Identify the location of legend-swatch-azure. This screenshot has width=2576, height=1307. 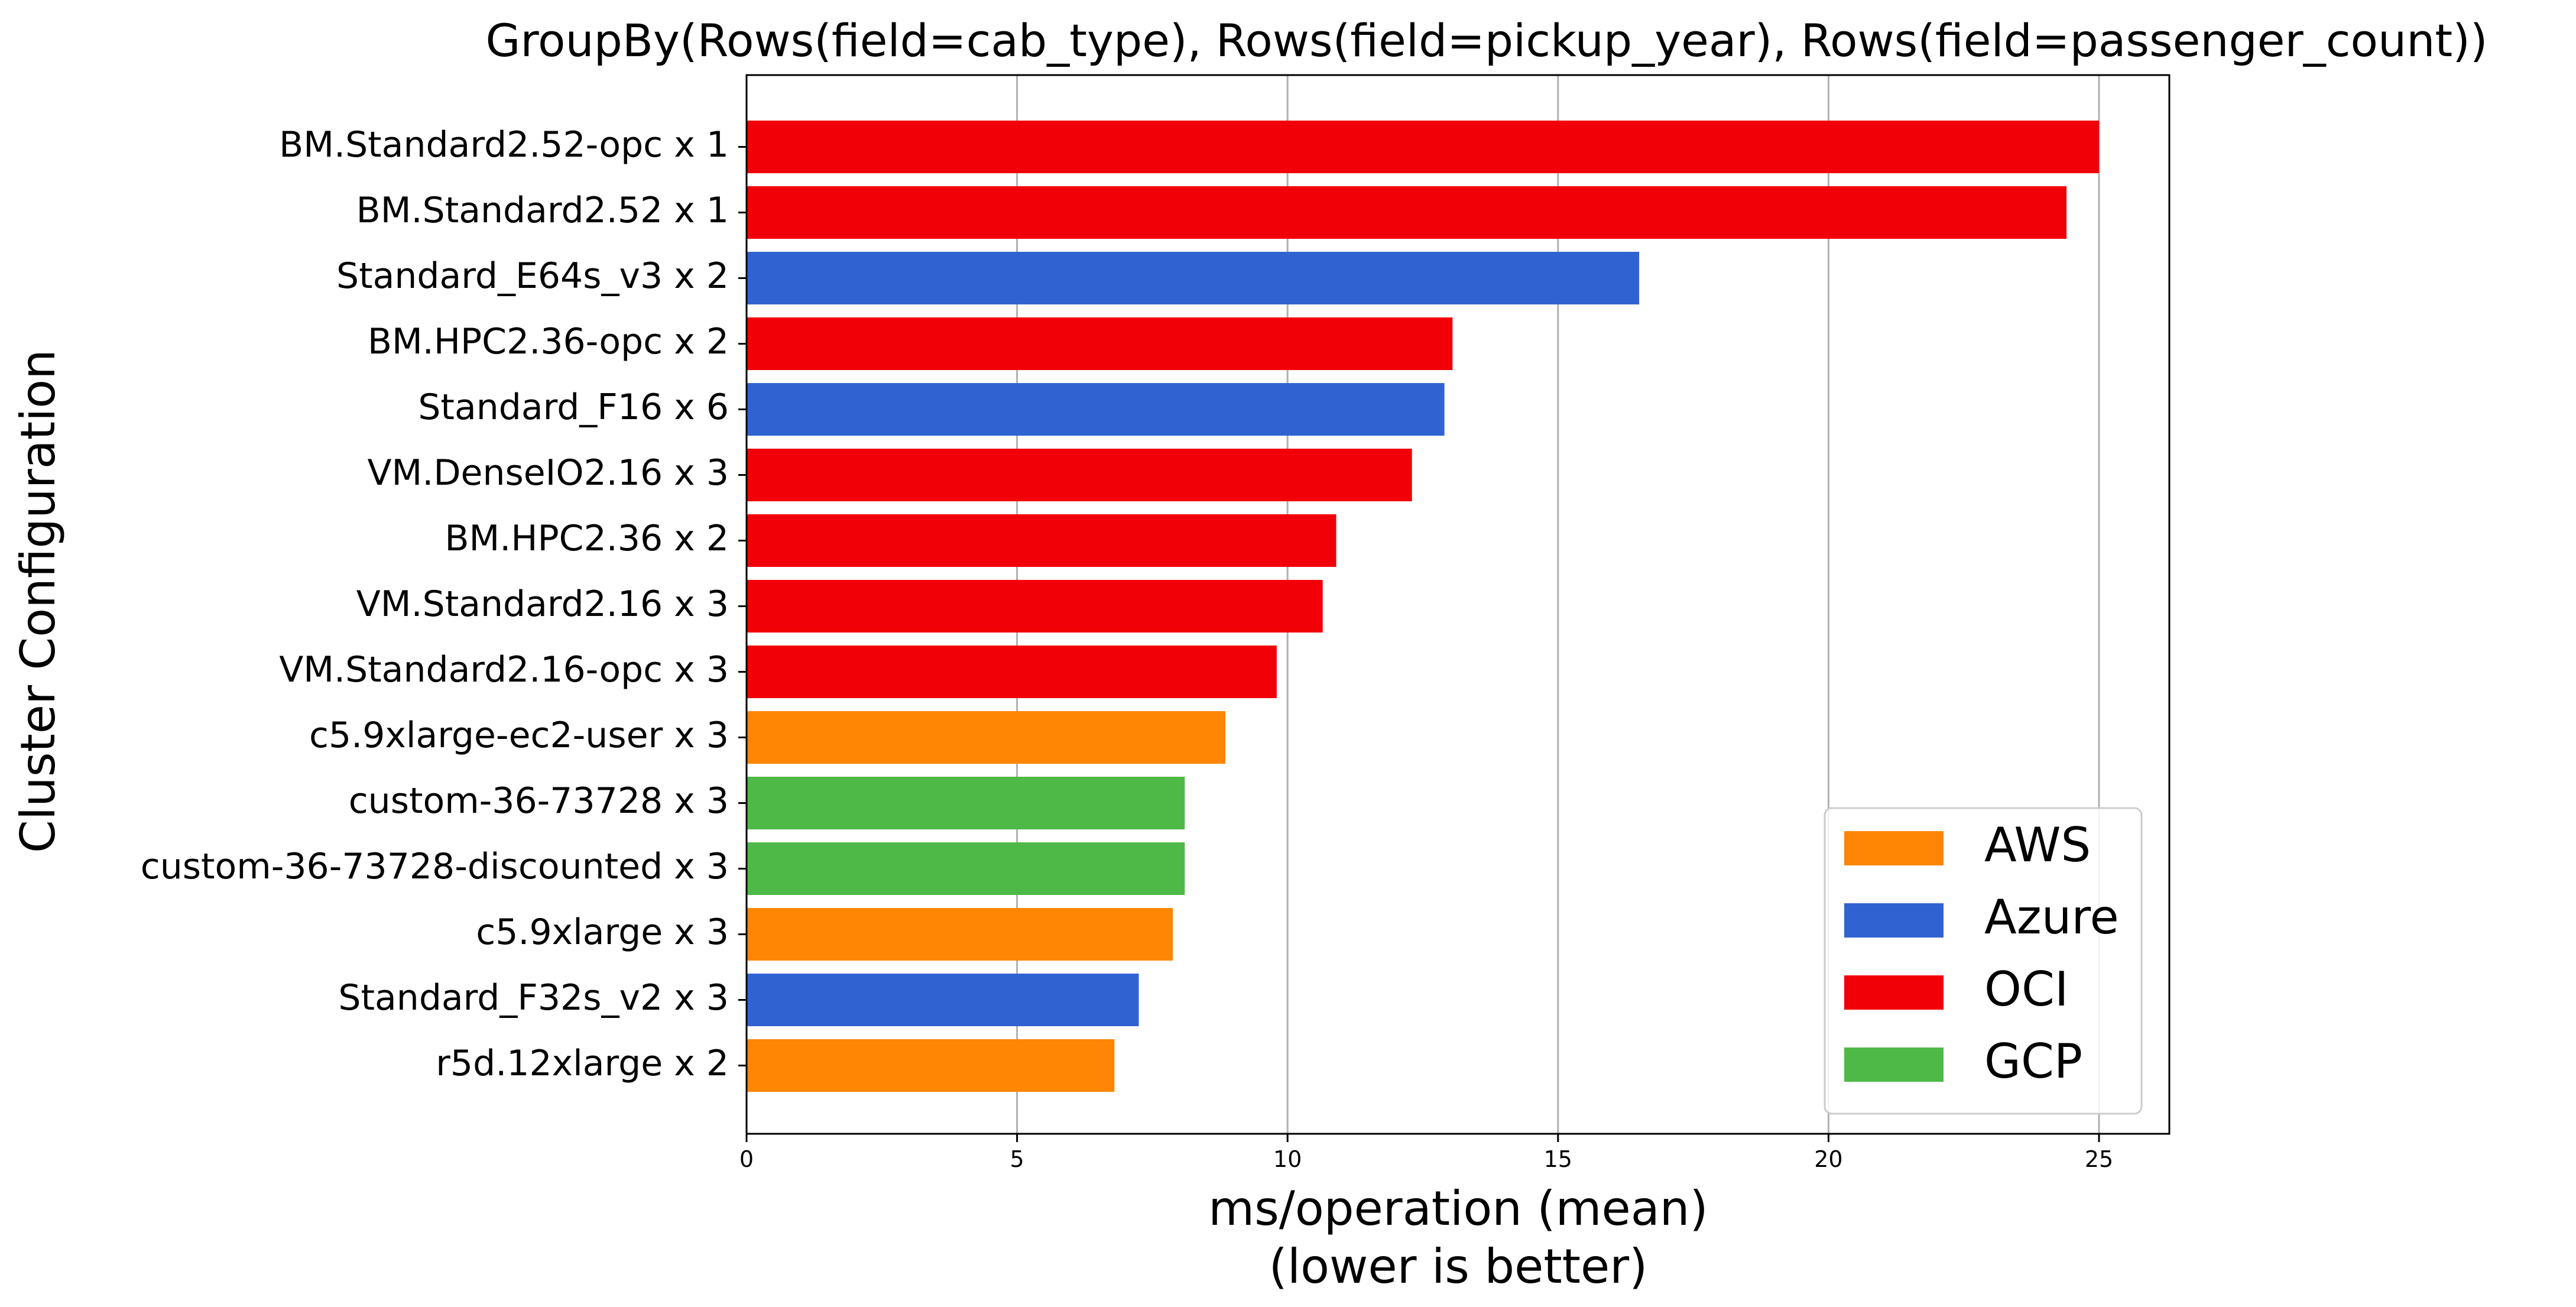
(1894, 920).